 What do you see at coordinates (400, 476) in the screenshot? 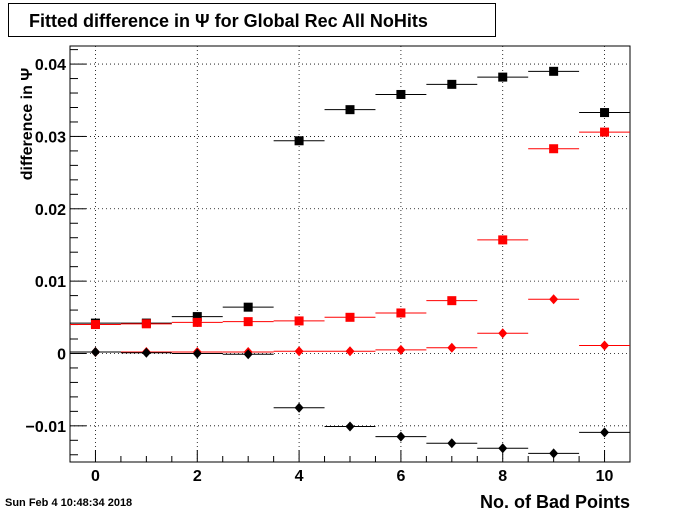
I see `x-tick-label: 6` at bounding box center [400, 476].